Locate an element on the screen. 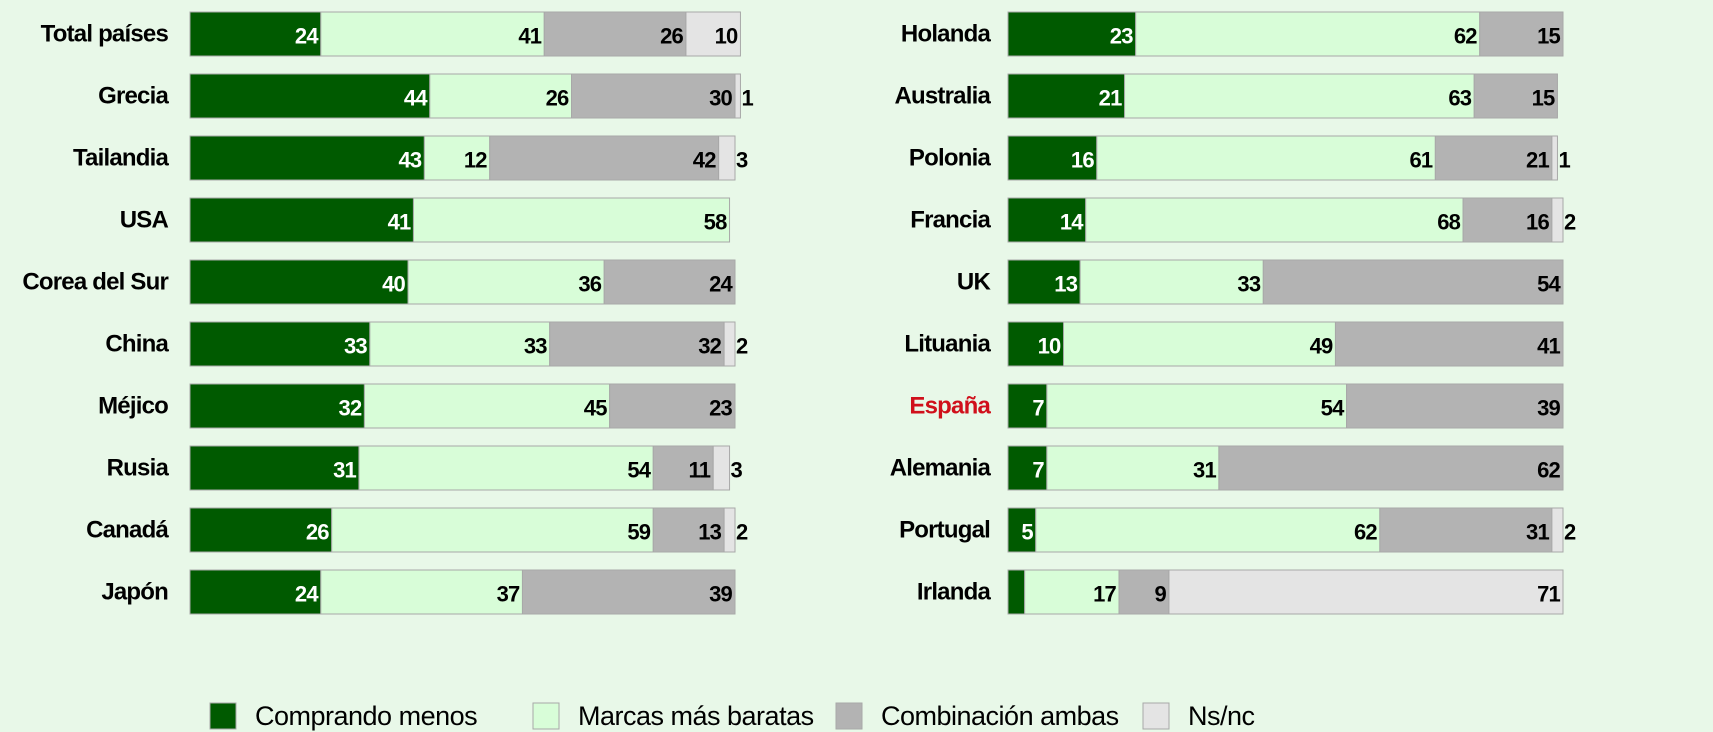  value-label: 9 is located at coordinates (1161, 594).